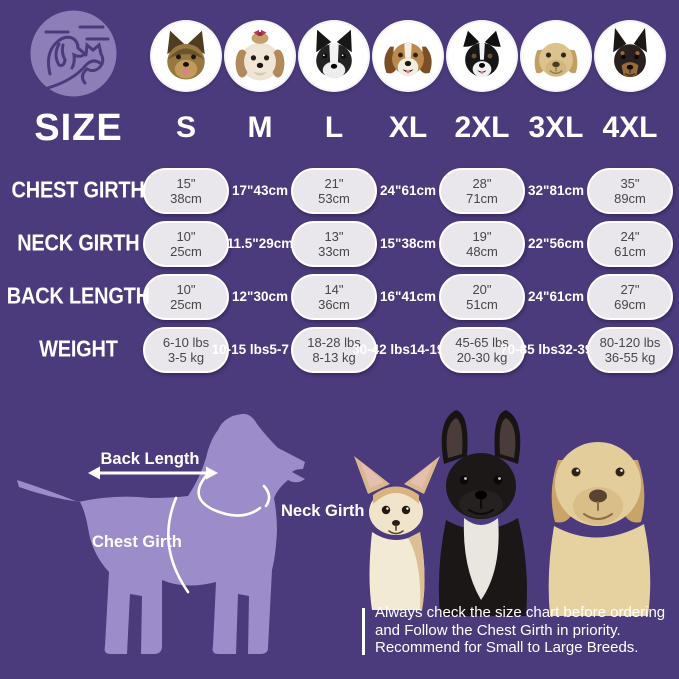 This screenshot has height=679, width=679. I want to click on shih-tzu-icon, so click(260, 55).